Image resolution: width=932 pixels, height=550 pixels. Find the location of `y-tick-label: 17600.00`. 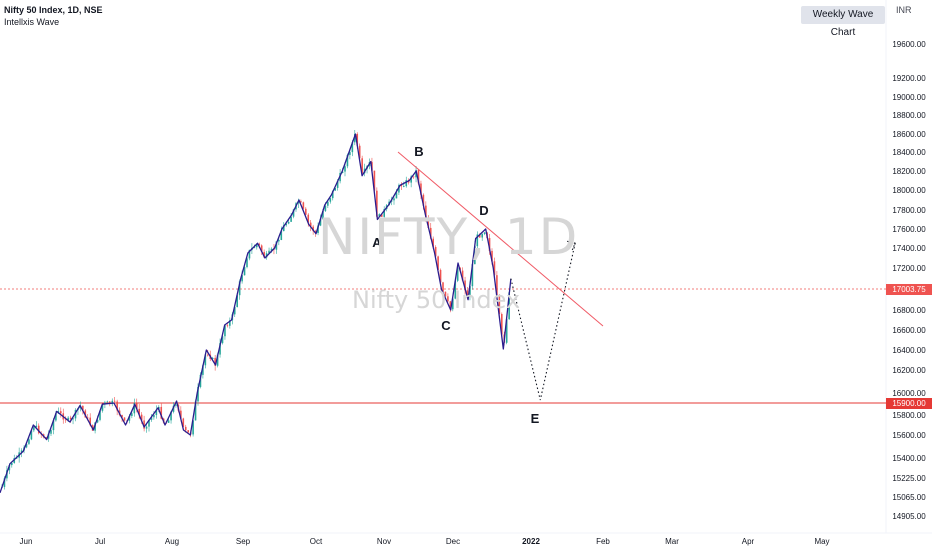

y-tick-label: 17600.00 is located at coordinates (909, 229).